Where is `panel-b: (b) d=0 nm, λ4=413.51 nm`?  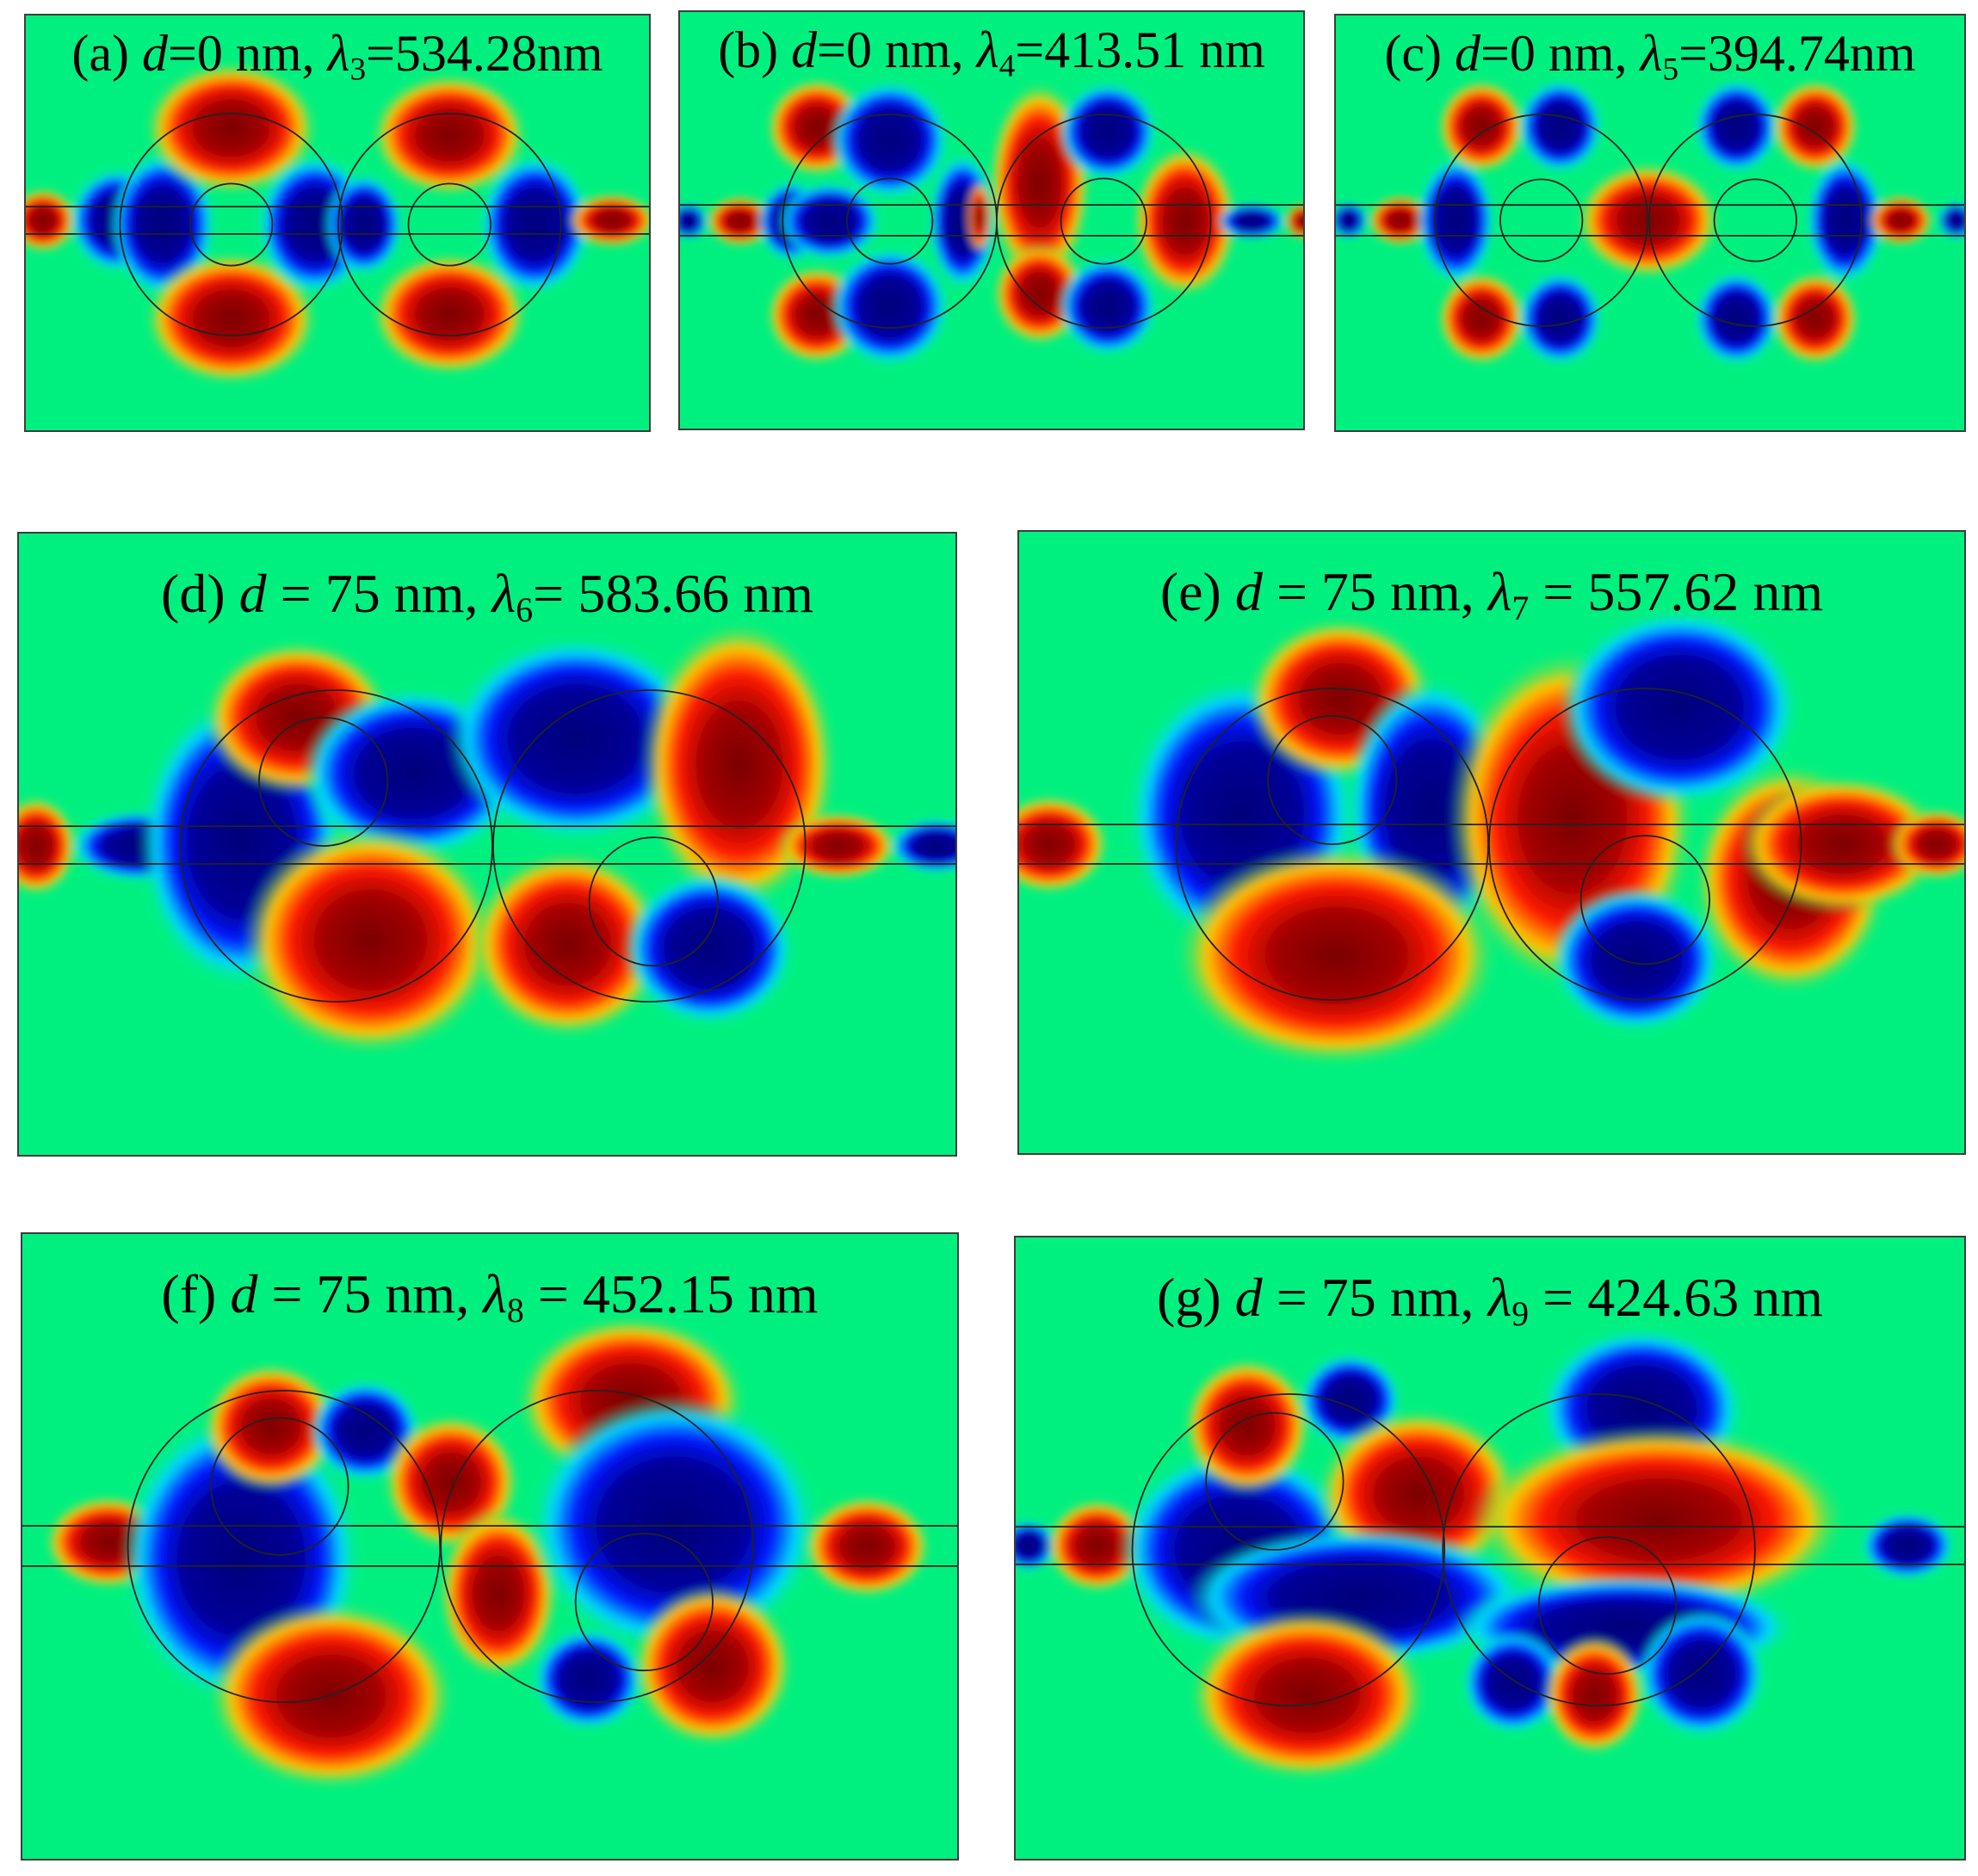 panel-b: (b) d=0 nm, λ4=413.51 nm is located at coordinates (992, 220).